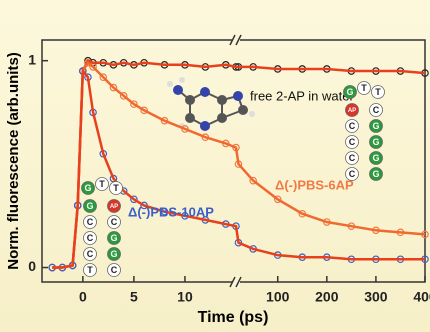  I want to click on axis-break, so click(235, 161).